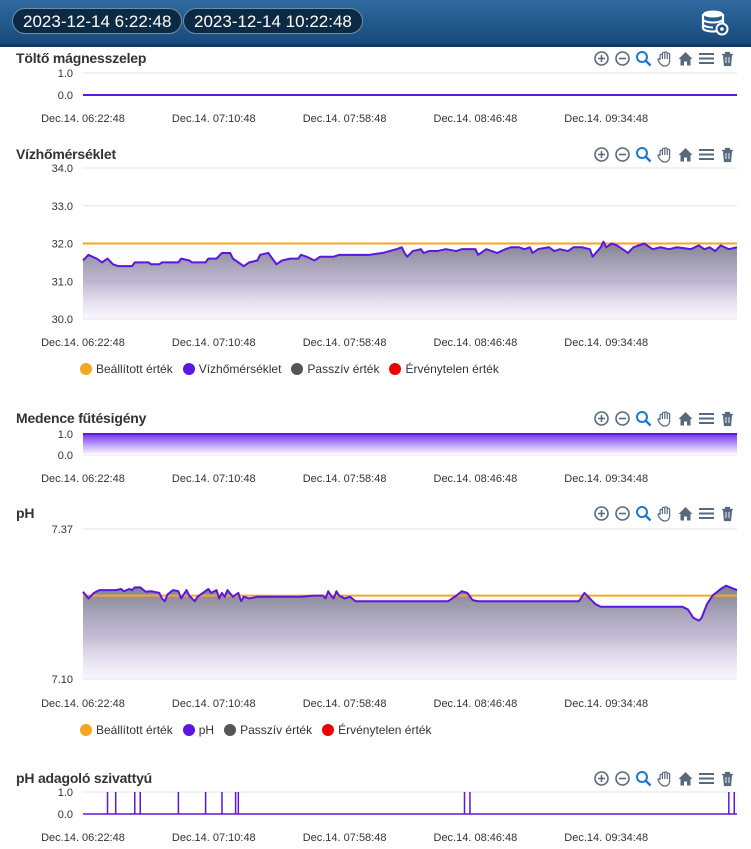 The width and height of the screenshot is (751, 849). I want to click on y-tick-label: 34.0, so click(62, 169).